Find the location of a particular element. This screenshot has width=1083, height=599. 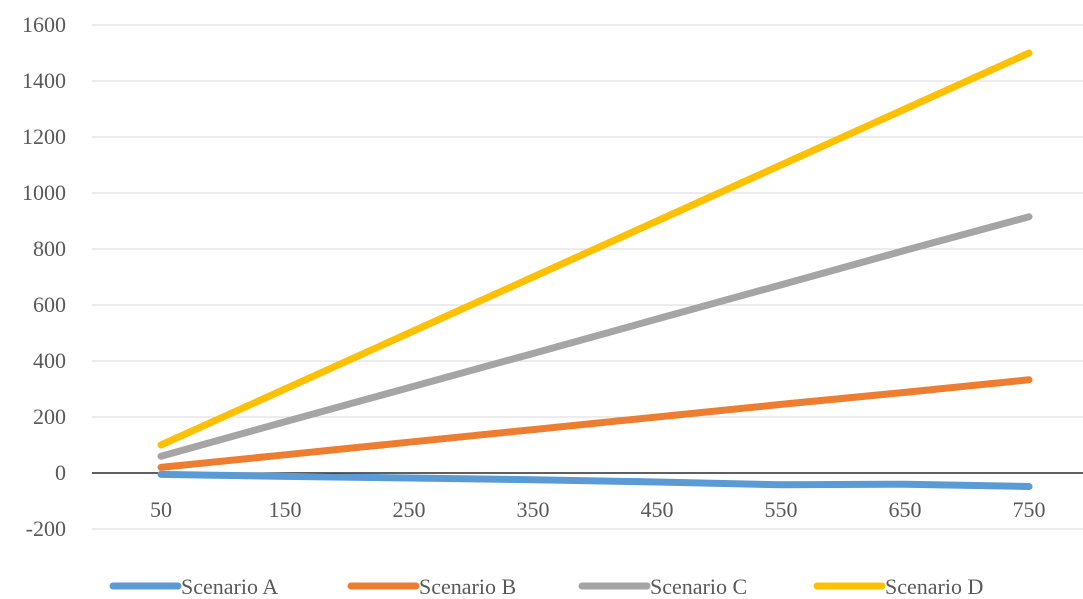

y-tick-label: 1200 is located at coordinates (44, 136).